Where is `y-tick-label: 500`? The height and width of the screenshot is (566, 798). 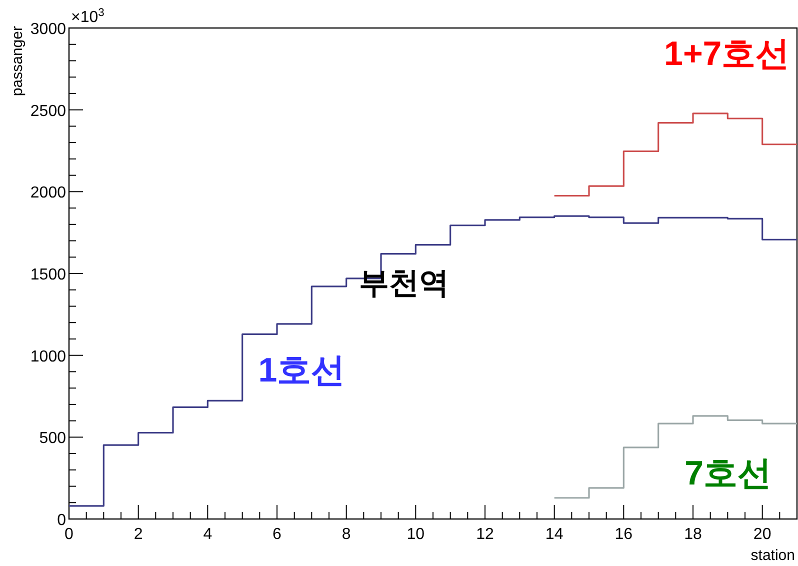 y-tick-label: 500 is located at coordinates (52, 439).